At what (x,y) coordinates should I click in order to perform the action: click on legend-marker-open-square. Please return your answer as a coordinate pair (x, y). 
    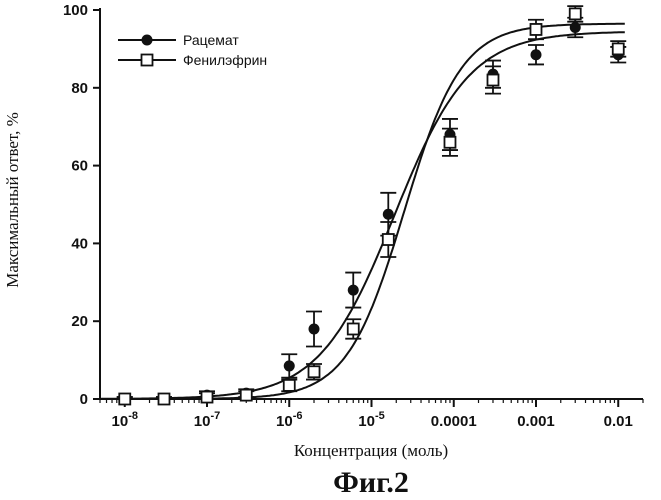
    Looking at the image, I should click on (147, 60).